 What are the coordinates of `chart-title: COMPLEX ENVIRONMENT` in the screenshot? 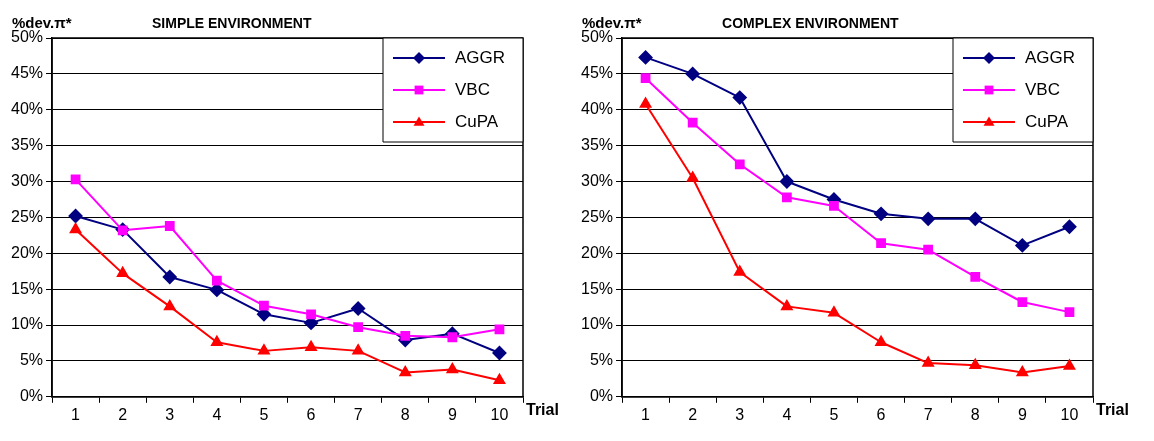 It's located at (811, 23).